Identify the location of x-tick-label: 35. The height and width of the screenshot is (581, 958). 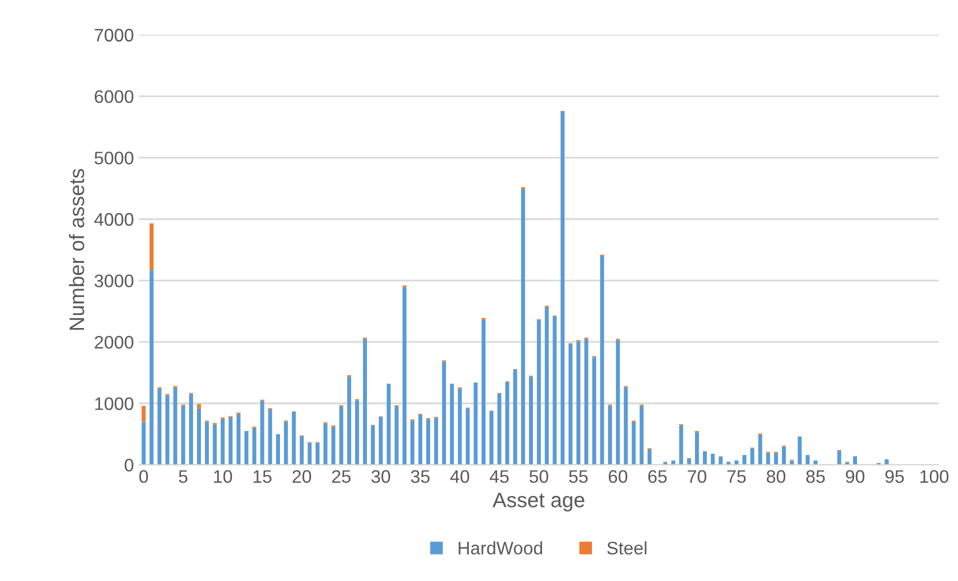
(420, 476).